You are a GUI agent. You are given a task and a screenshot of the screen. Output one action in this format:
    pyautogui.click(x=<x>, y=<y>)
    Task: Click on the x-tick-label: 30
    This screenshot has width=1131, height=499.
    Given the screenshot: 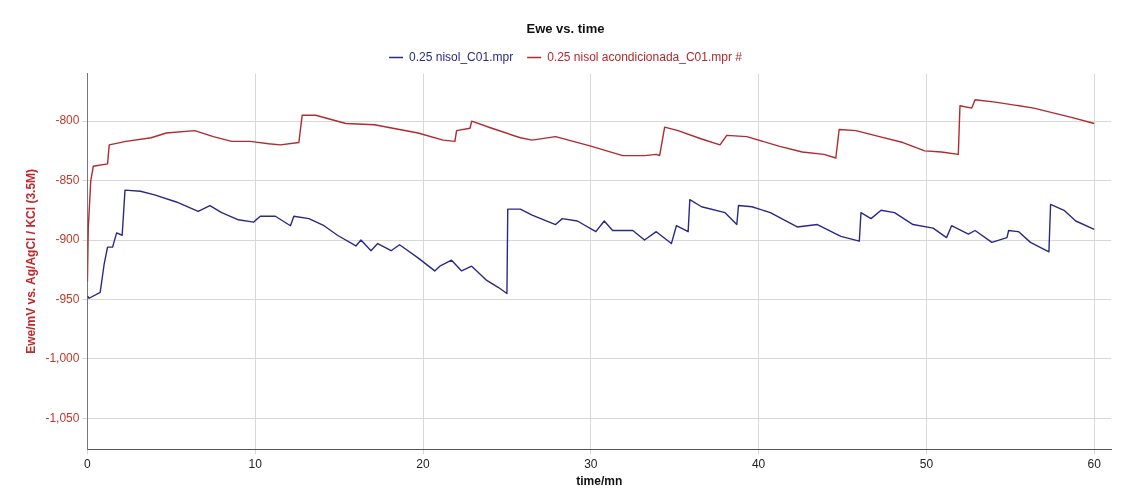 What is the action you would take?
    pyautogui.click(x=591, y=463)
    